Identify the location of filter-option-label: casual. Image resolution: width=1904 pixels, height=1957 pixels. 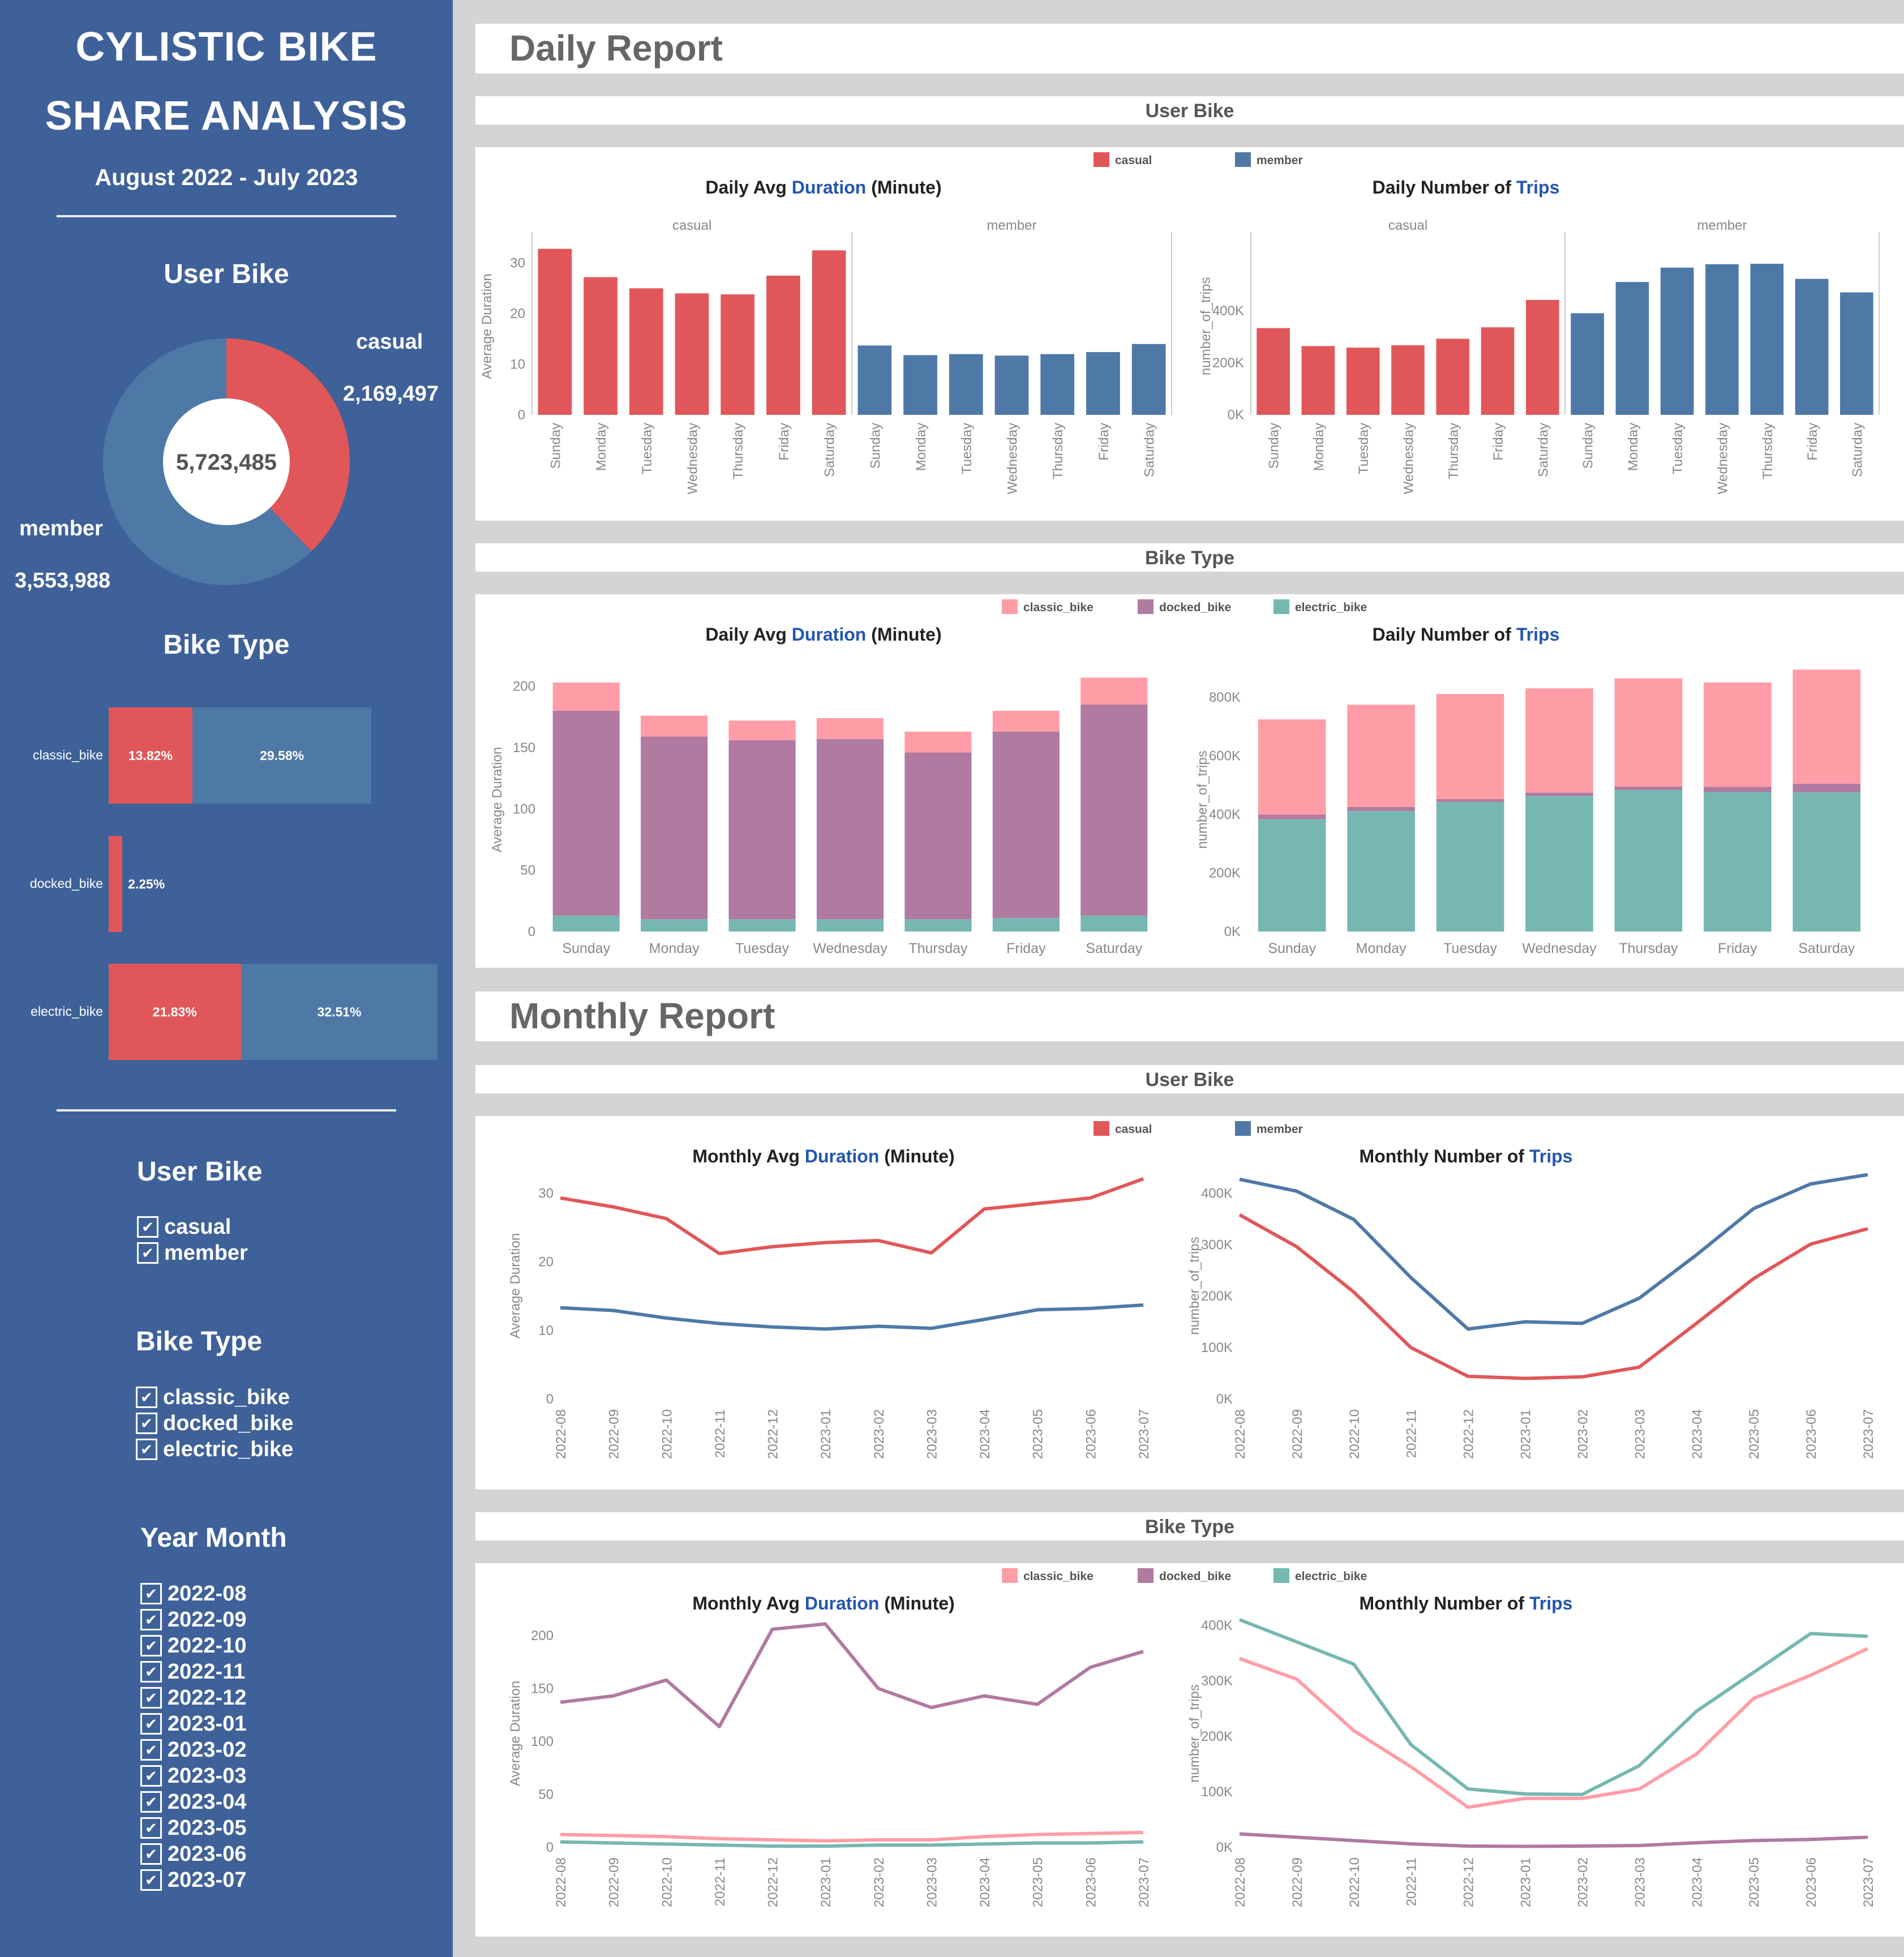
(197, 1226).